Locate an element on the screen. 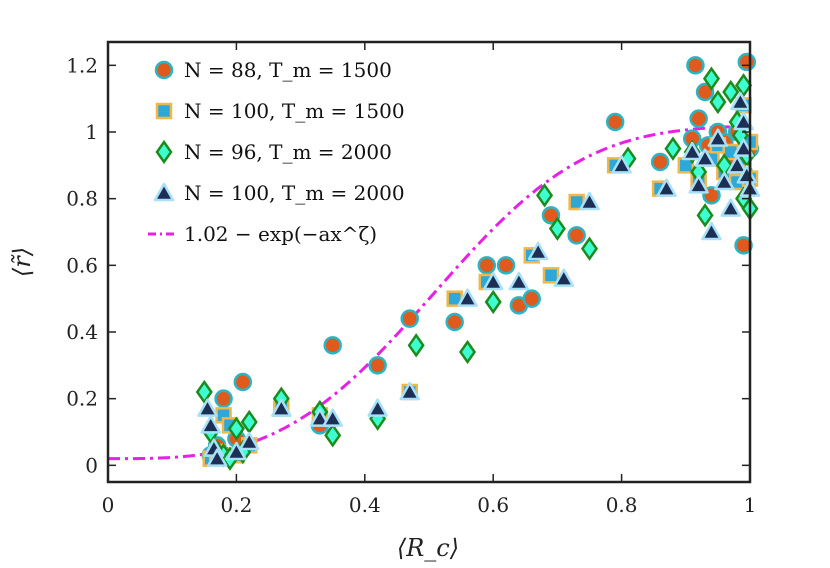 Image resolution: width=830 pixels, height=568 pixels. y-tick-label: 0.6 is located at coordinates (82, 265).